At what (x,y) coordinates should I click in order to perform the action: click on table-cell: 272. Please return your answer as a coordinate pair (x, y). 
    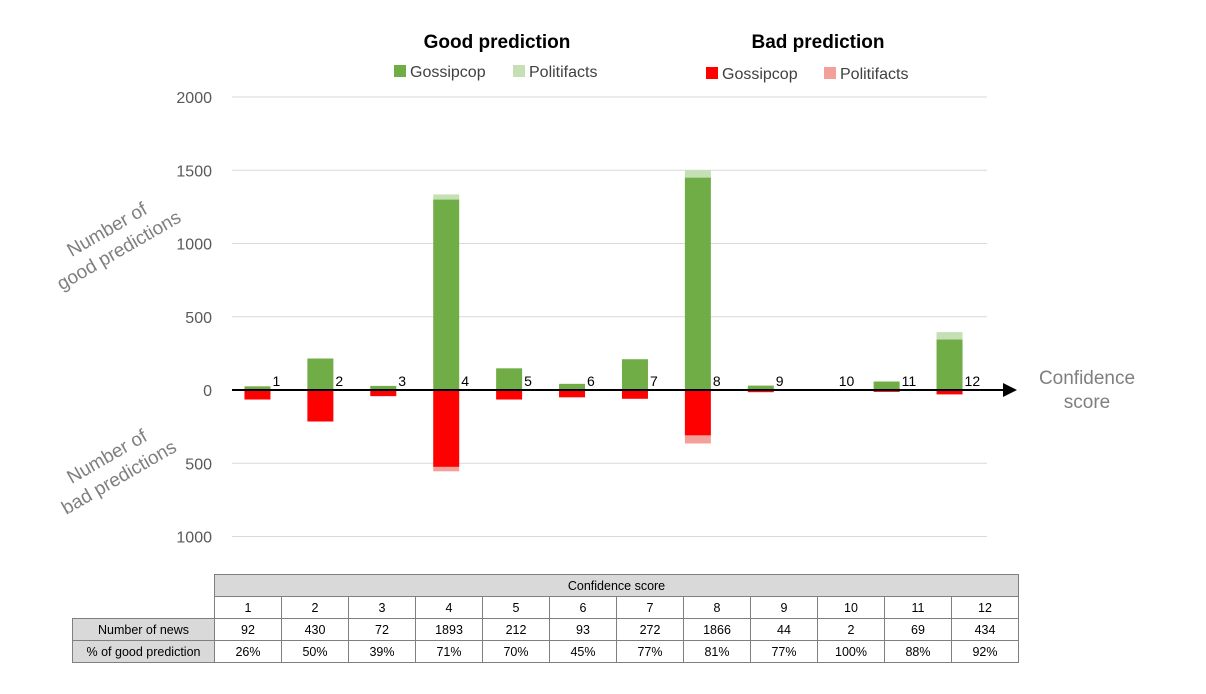
    Looking at the image, I should click on (650, 630).